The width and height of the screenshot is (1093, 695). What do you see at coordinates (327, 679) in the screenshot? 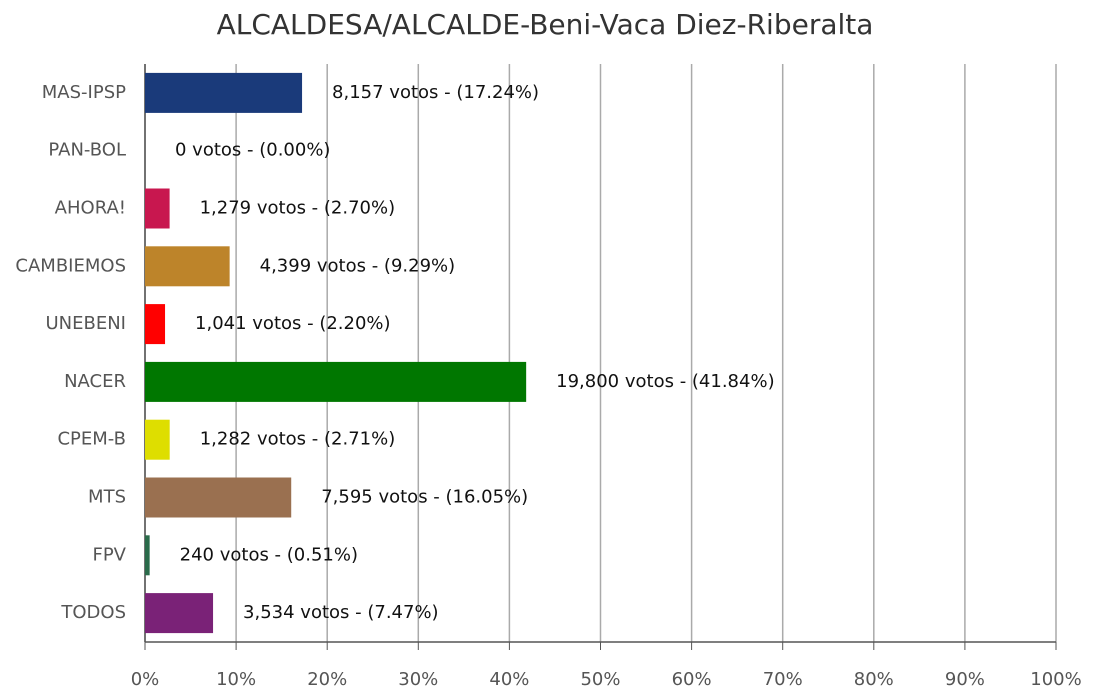
I see `x-tick-label: 20%` at bounding box center [327, 679].